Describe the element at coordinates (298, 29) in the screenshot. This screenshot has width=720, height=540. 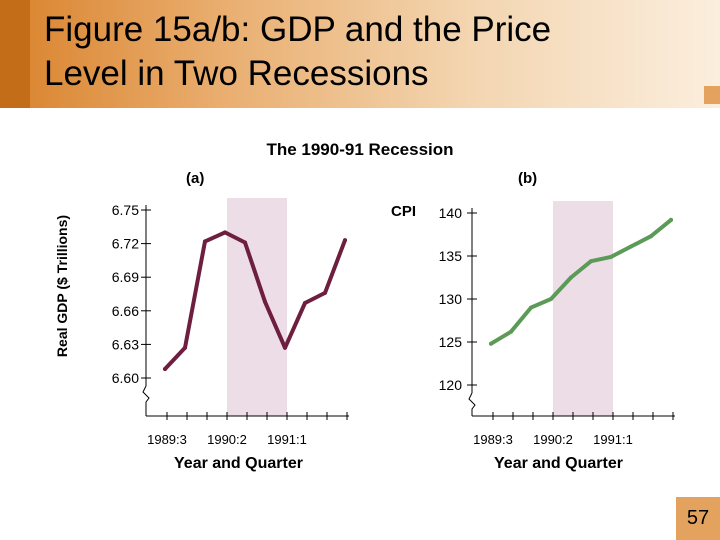
I see `slide-title-line1: Figure 15a/b: GDP and the Price` at that location.